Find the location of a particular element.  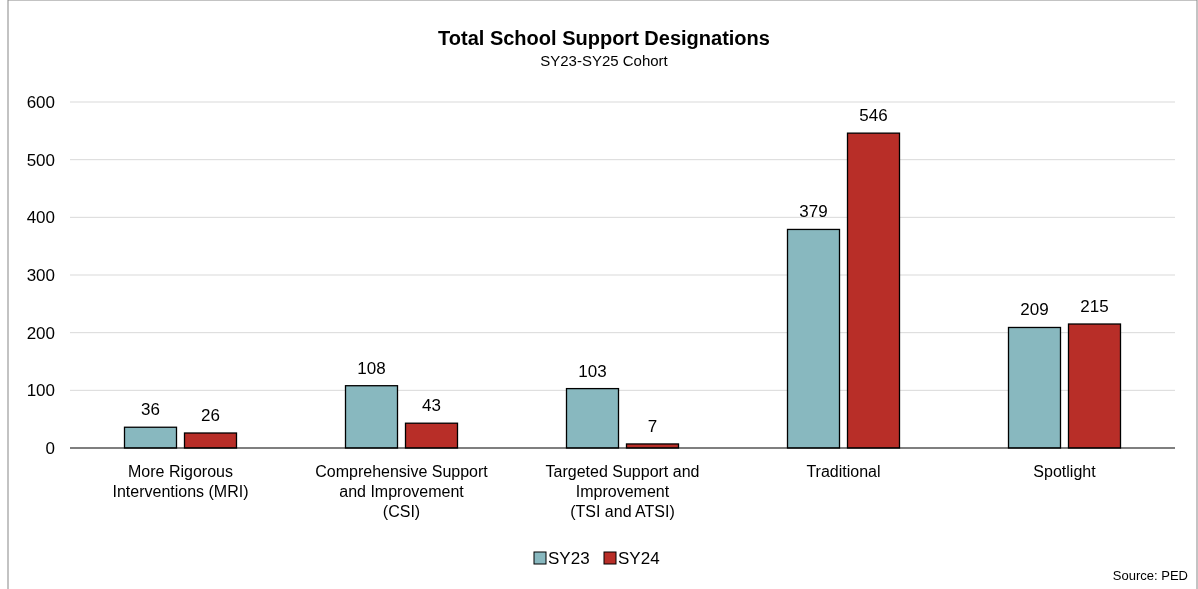

source-note: Source: PED is located at coordinates (1150, 575).